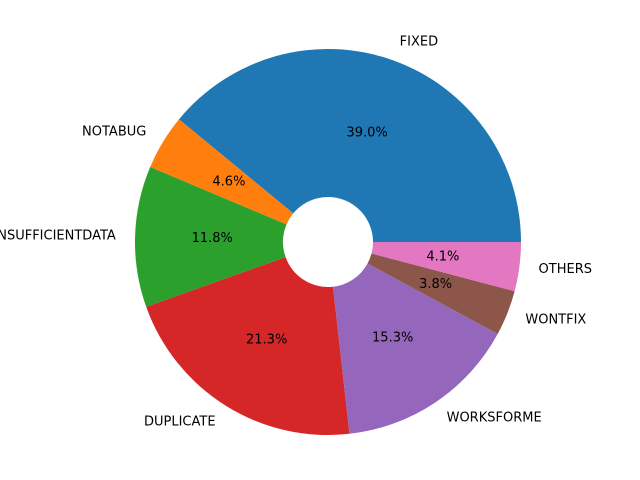  I want to click on pct-label-duplicate: 21.3%, so click(266, 340).